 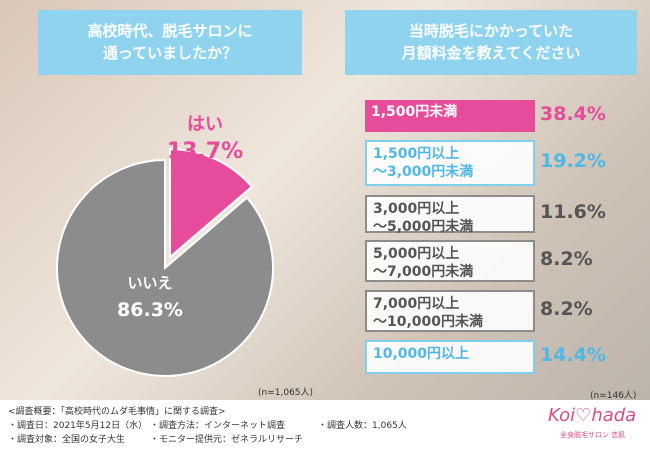 I want to click on category-box: 10,000円以上, so click(x=450, y=357).